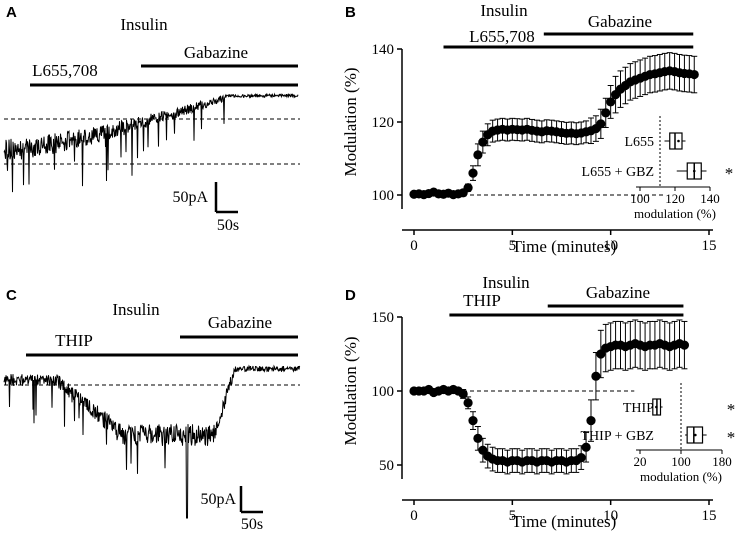 This screenshot has width=737, height=533. I want to click on inset-box, so click(676, 141).